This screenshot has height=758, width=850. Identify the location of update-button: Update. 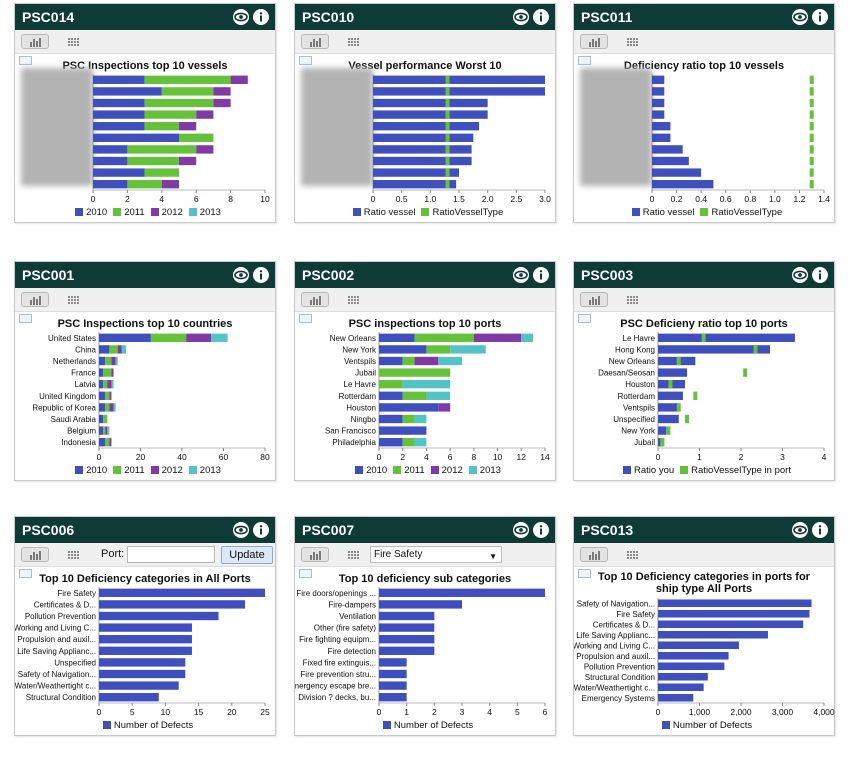
(247, 555).